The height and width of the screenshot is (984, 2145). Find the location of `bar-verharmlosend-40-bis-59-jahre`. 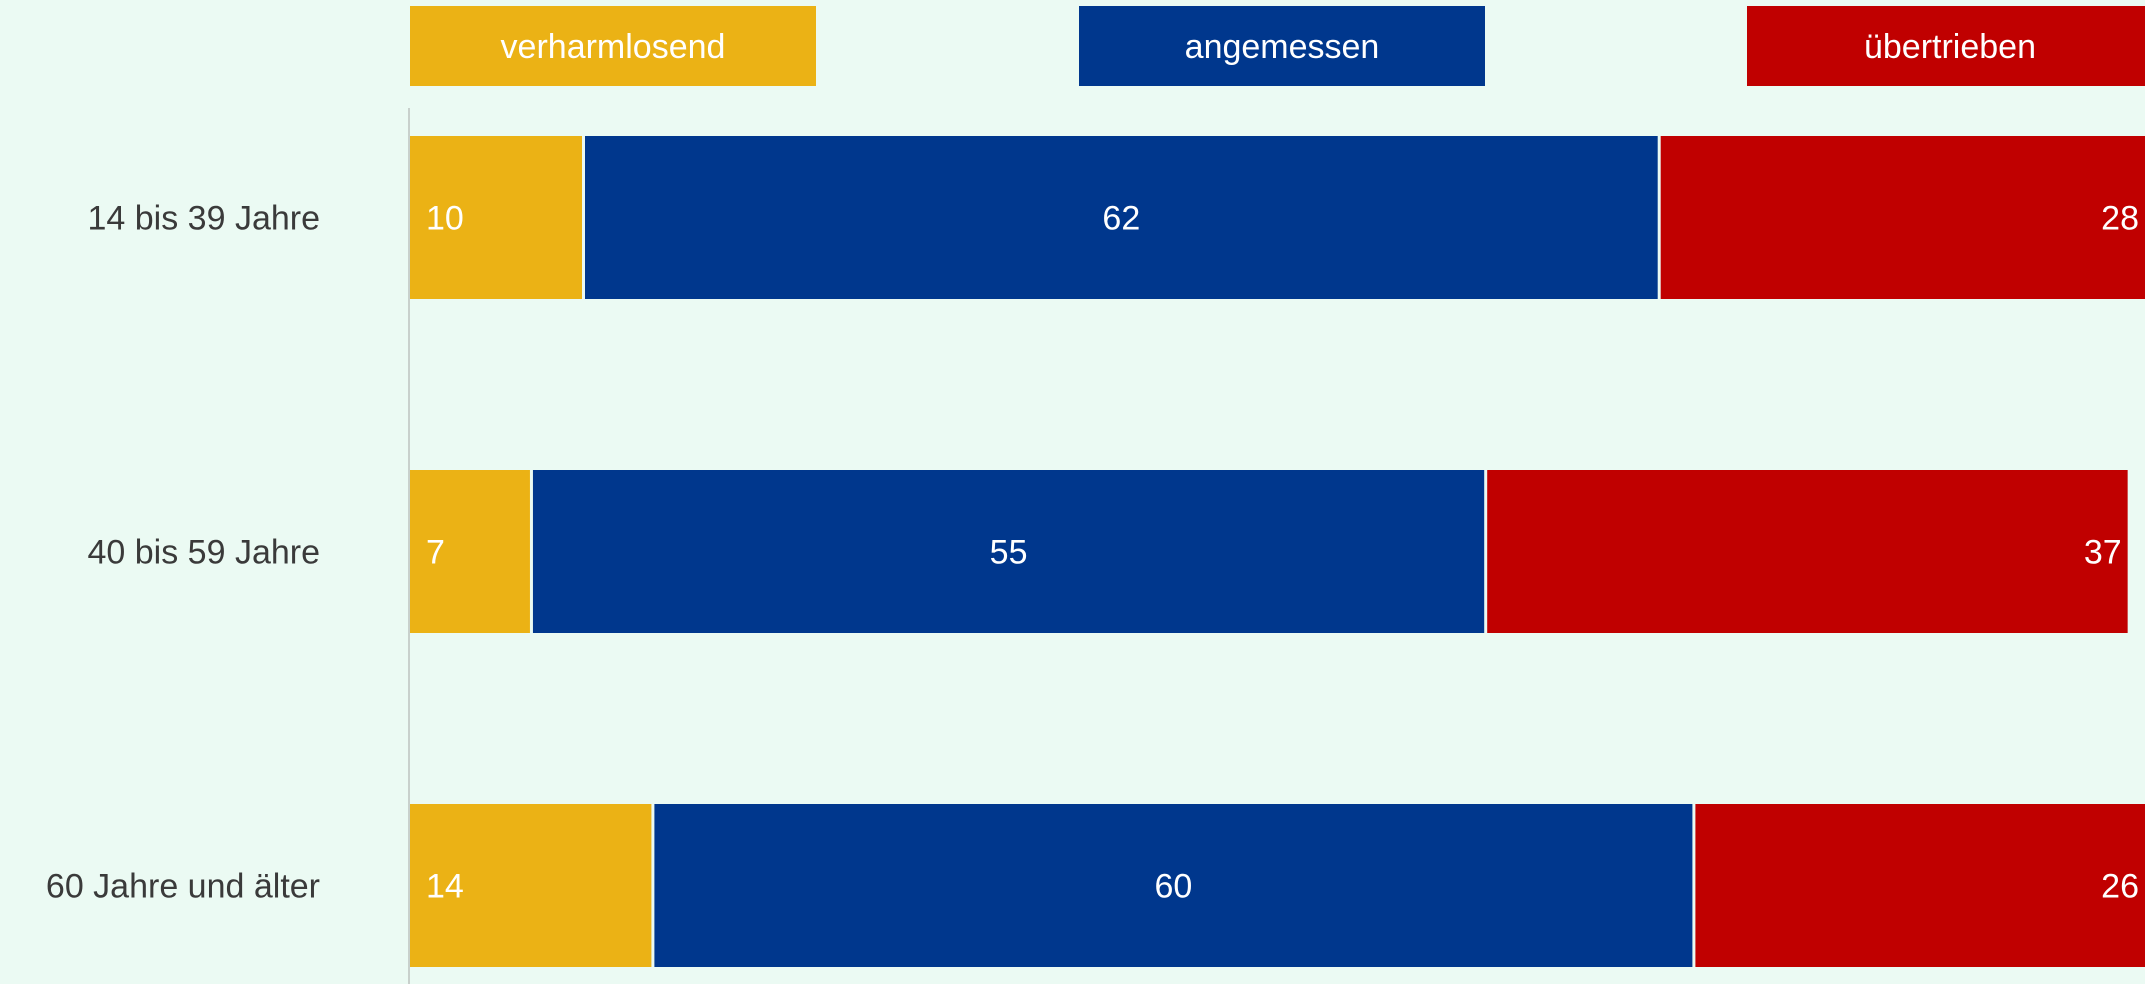

bar-verharmlosend-40-bis-59-jahre is located at coordinates (470, 551).